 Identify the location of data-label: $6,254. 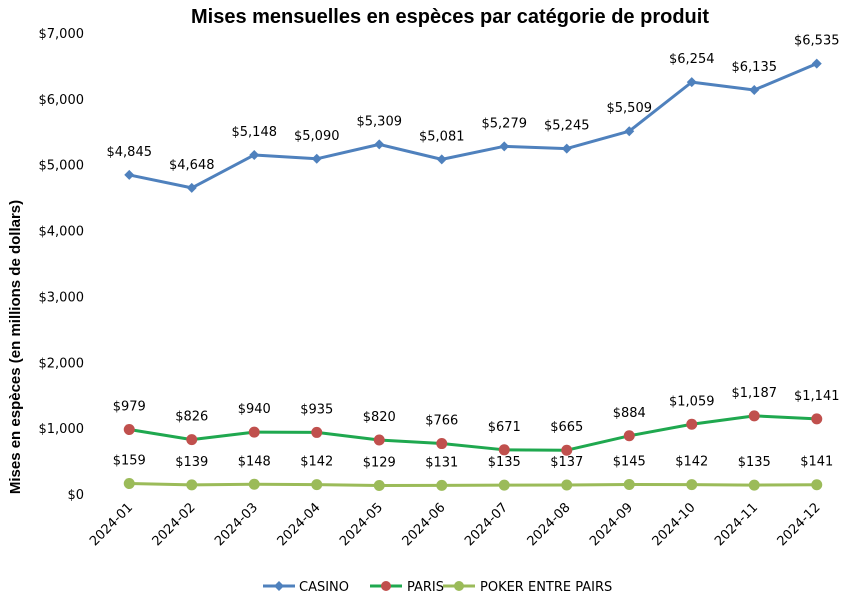
(692, 59).